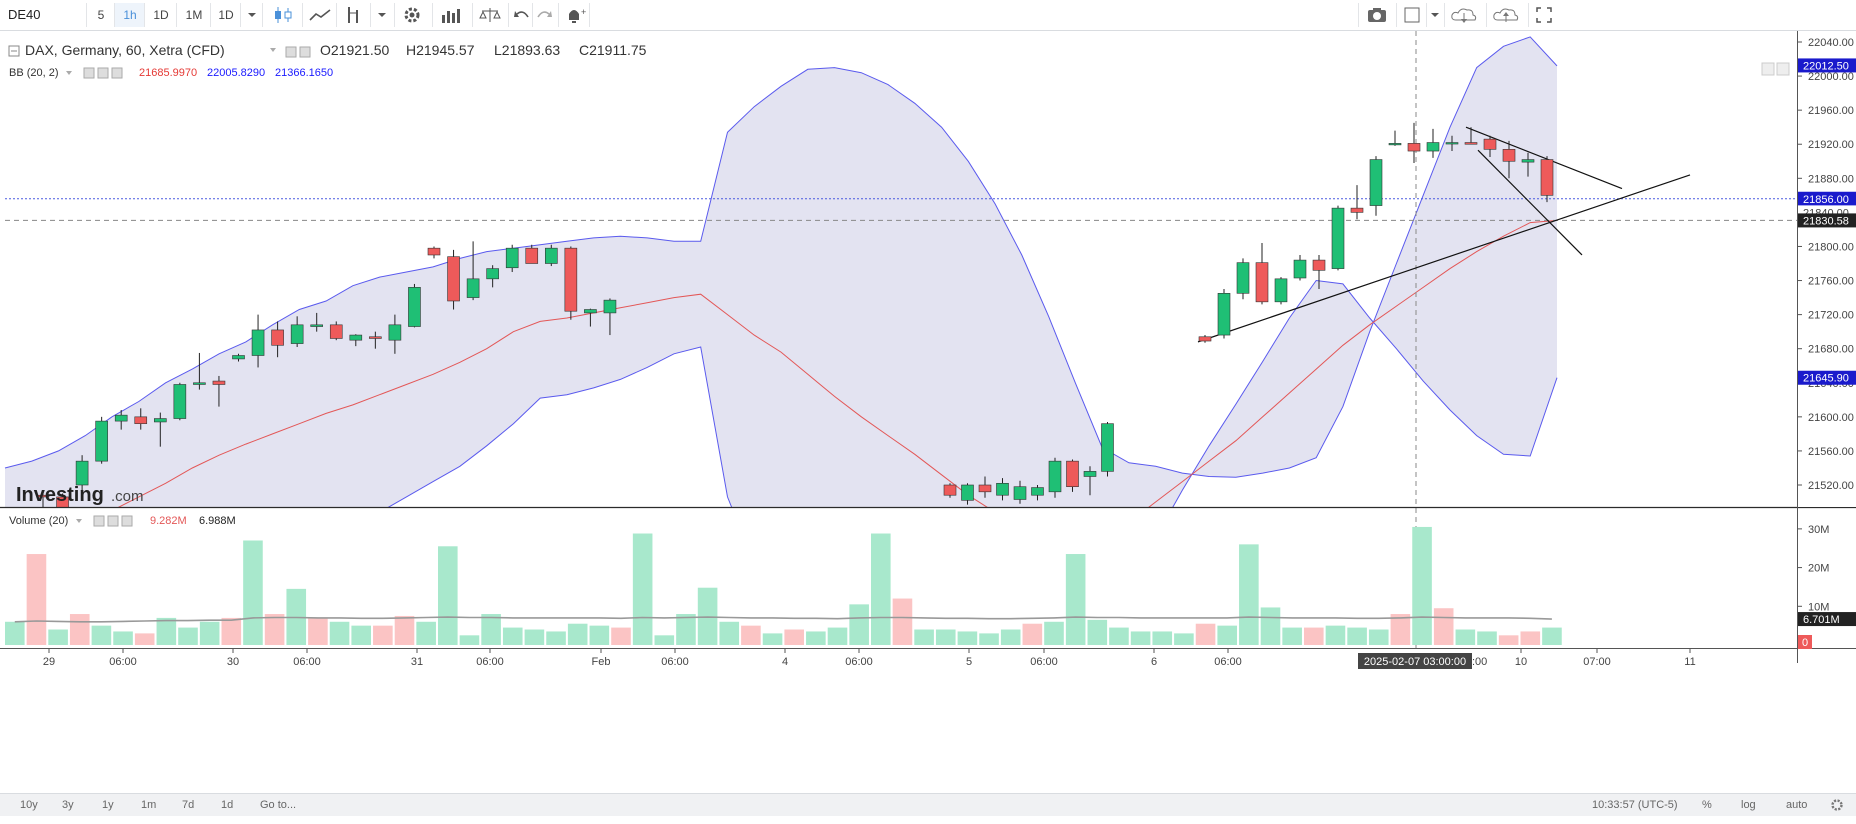  What do you see at coordinates (353, 15) in the screenshot?
I see `indicator-button` at bounding box center [353, 15].